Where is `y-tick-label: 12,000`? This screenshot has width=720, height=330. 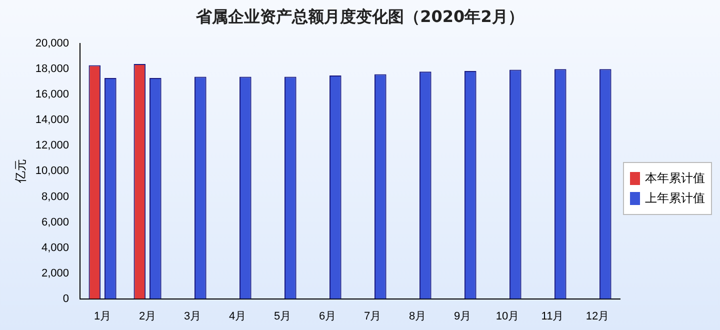
y-tick-label: 12,000 is located at coordinates (52, 146).